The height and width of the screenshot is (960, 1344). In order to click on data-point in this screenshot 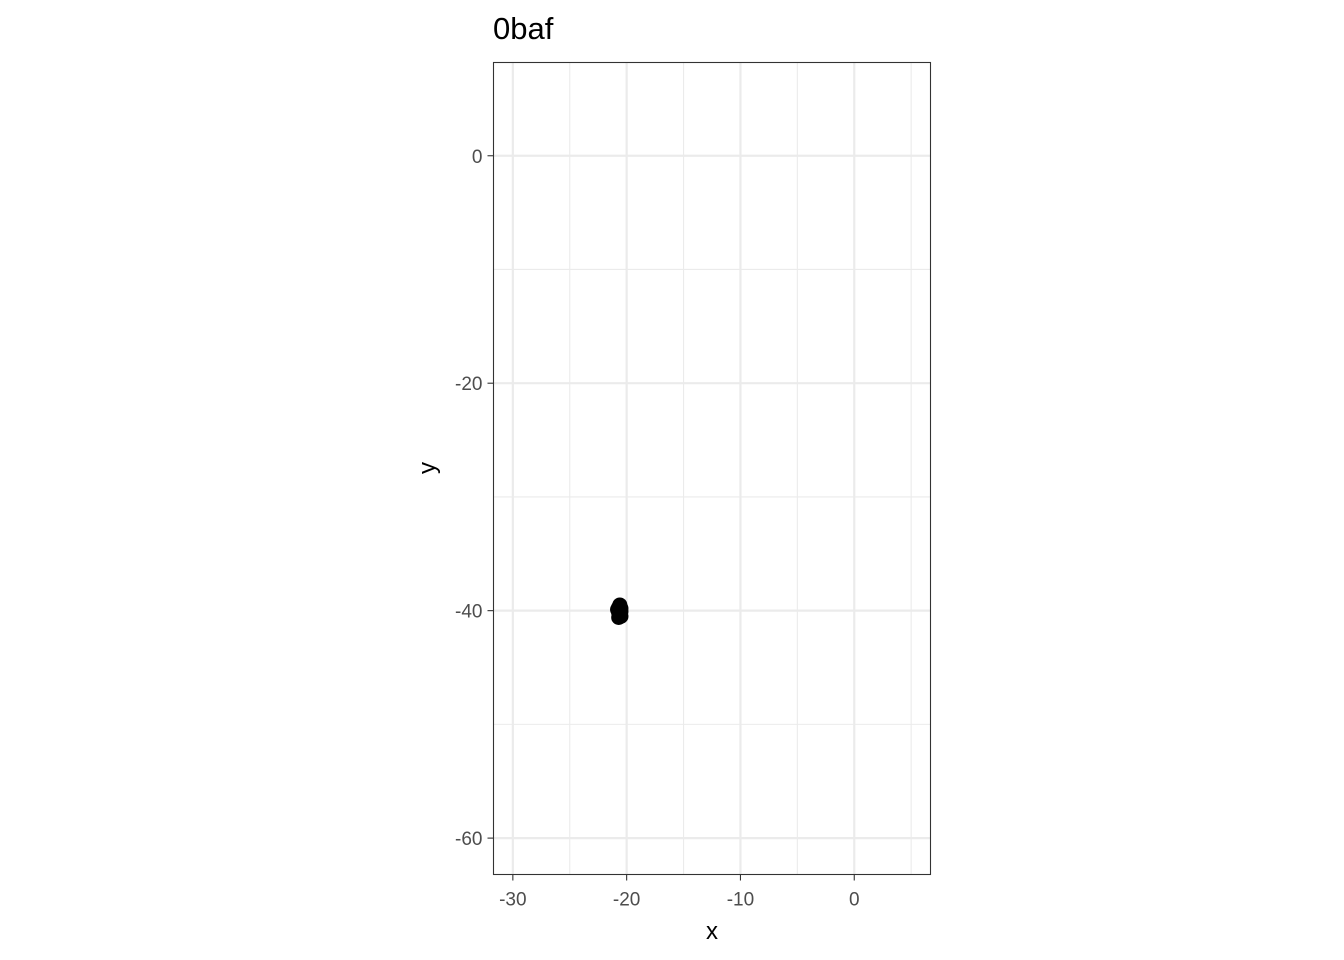, I will do `click(619, 617)`.